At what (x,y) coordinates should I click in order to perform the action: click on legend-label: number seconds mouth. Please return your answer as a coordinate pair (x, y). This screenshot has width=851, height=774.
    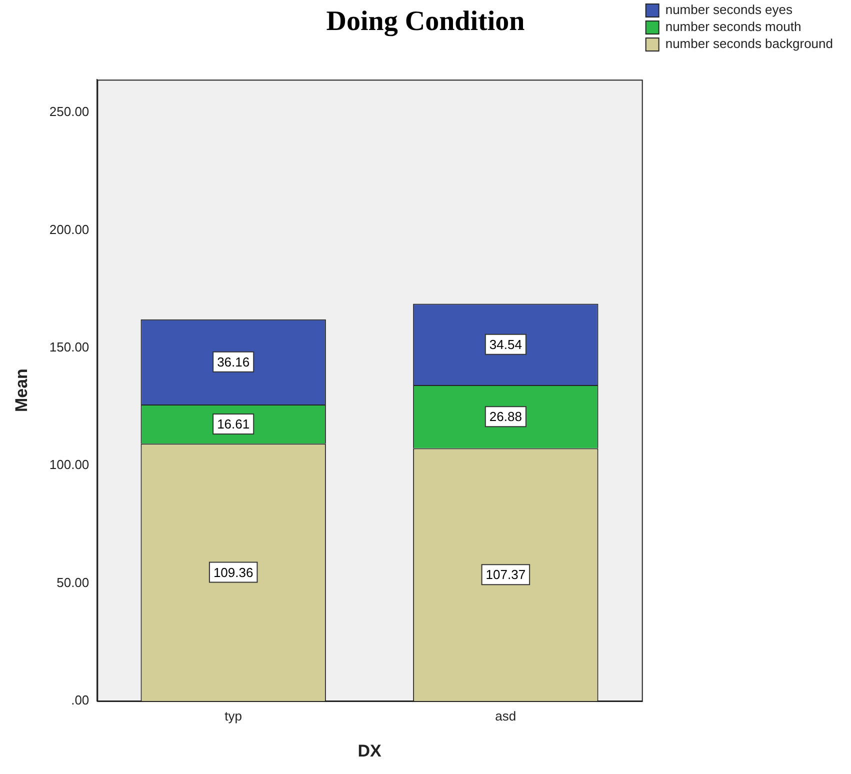
    Looking at the image, I should click on (733, 26).